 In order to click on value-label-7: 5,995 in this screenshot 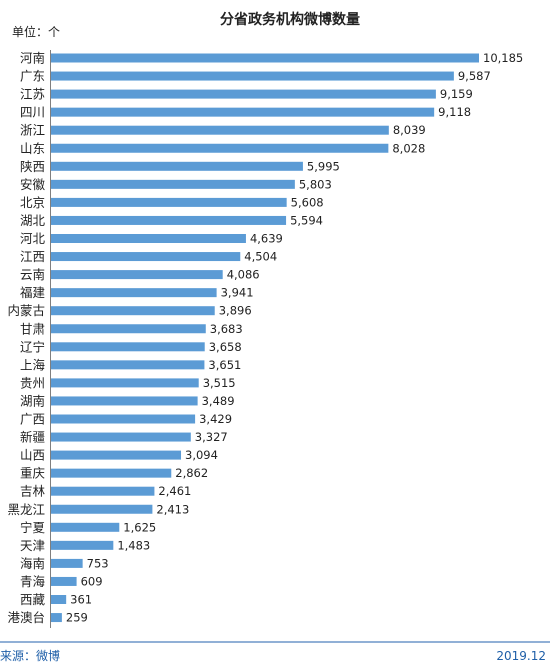, I will do `click(323, 166)`.